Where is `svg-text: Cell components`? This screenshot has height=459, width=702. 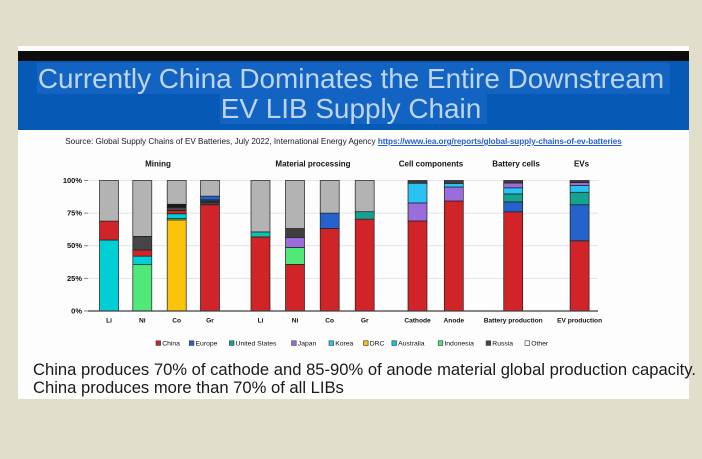
svg-text: Cell components is located at coordinates (431, 164).